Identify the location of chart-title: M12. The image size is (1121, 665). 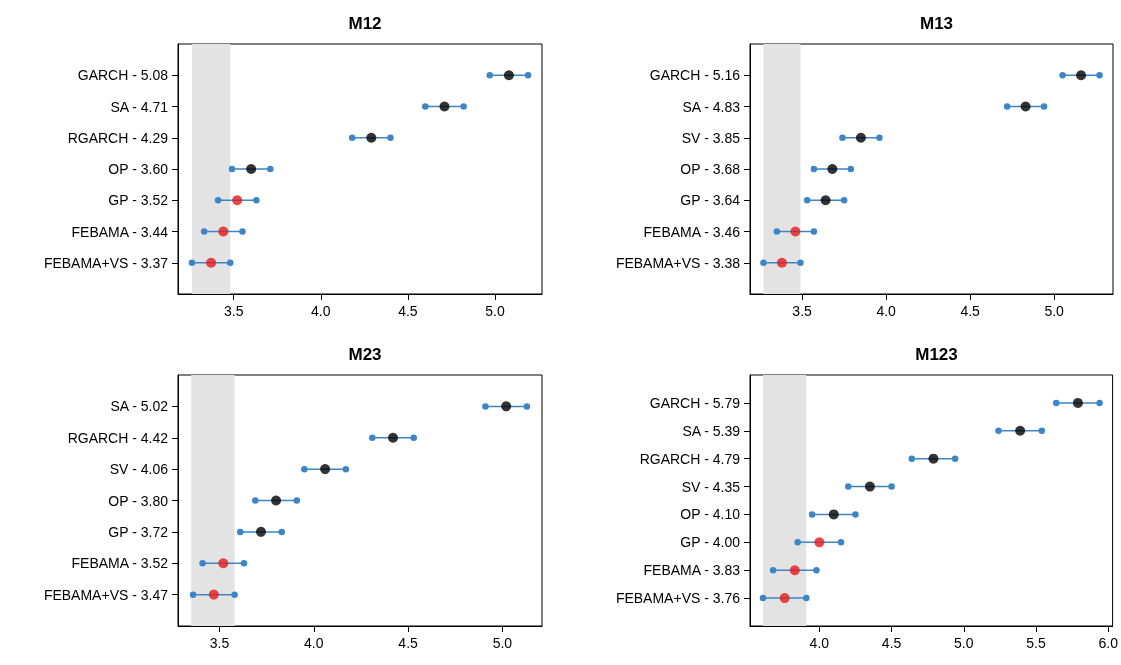
(365, 23).